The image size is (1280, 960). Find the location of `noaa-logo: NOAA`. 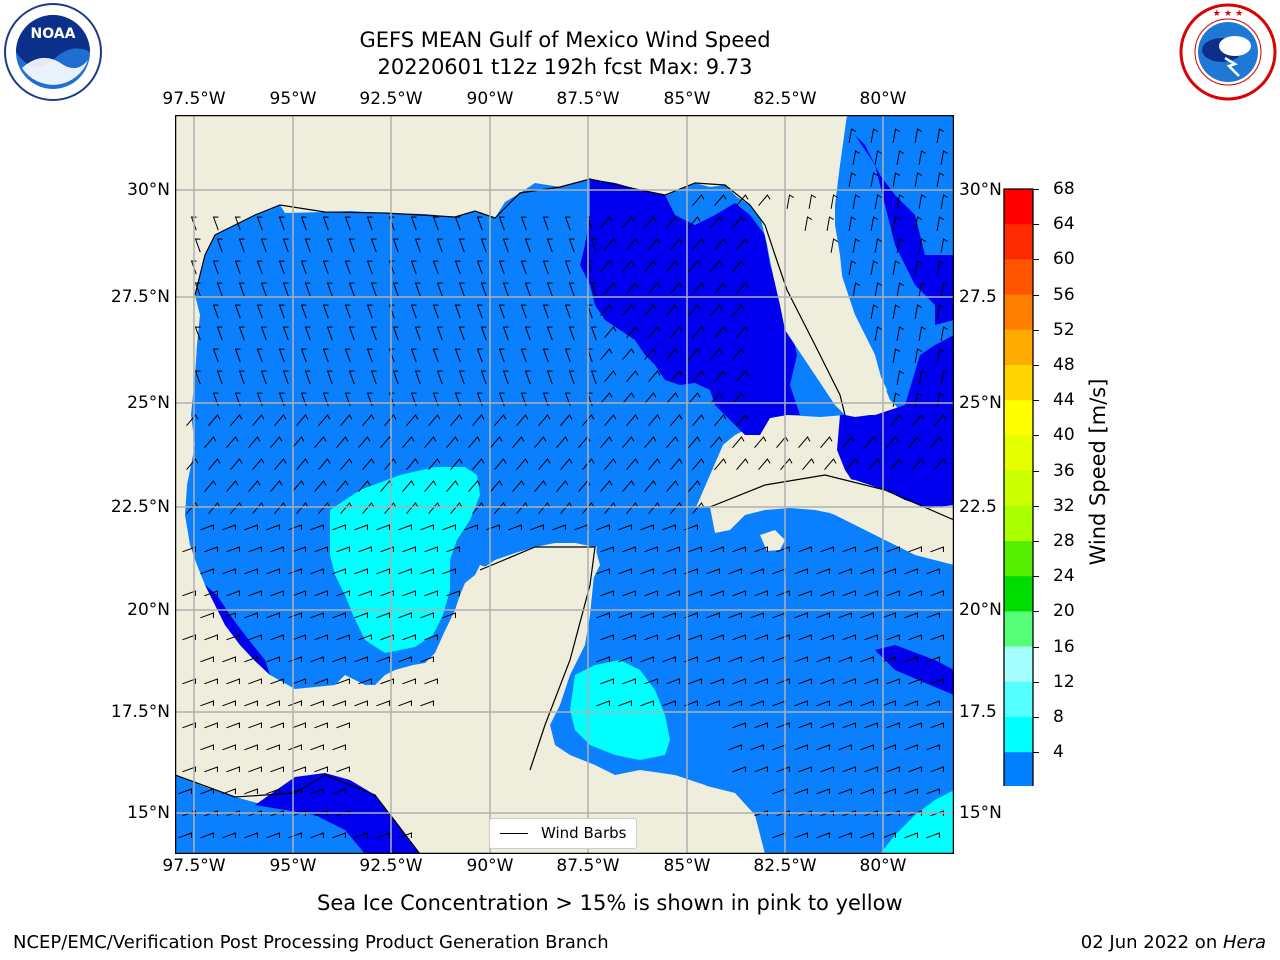

noaa-logo: NOAA is located at coordinates (53, 52).